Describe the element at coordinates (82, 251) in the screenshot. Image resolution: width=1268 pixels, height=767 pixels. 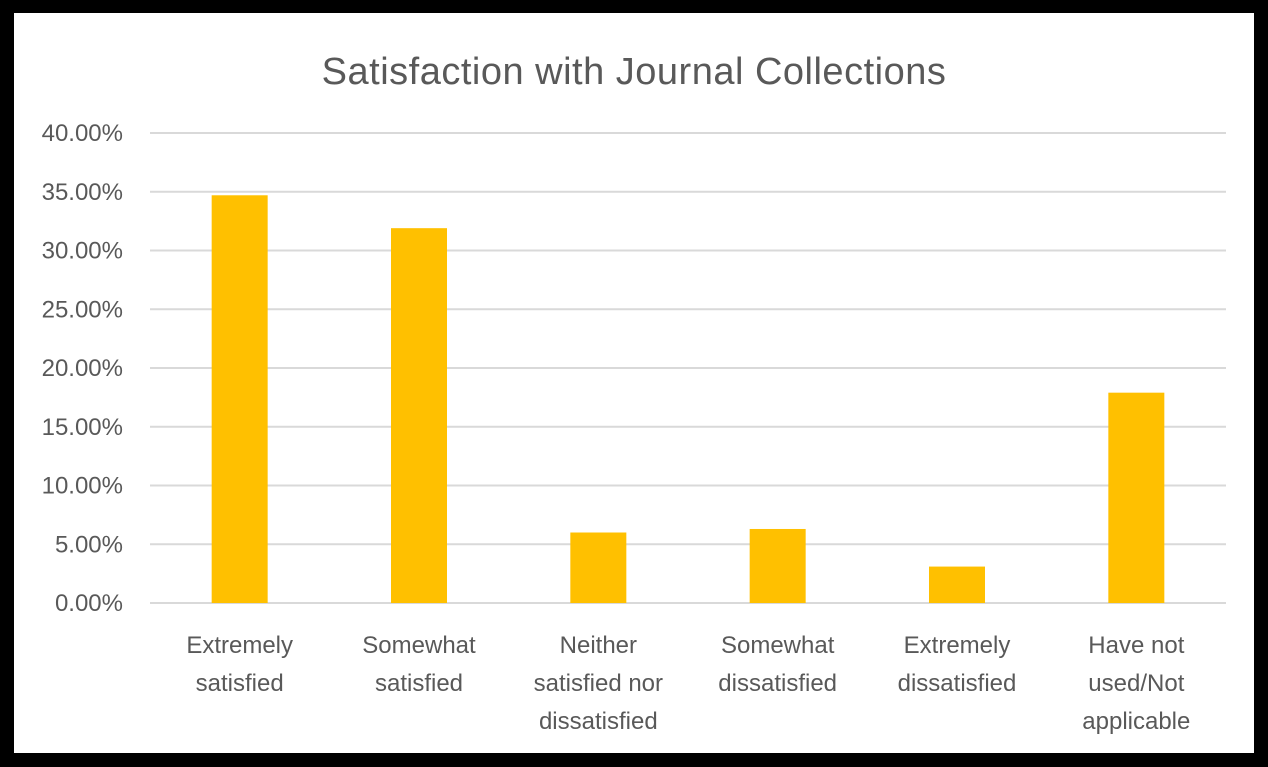
I see `y-tick-label: 30.00%` at that location.